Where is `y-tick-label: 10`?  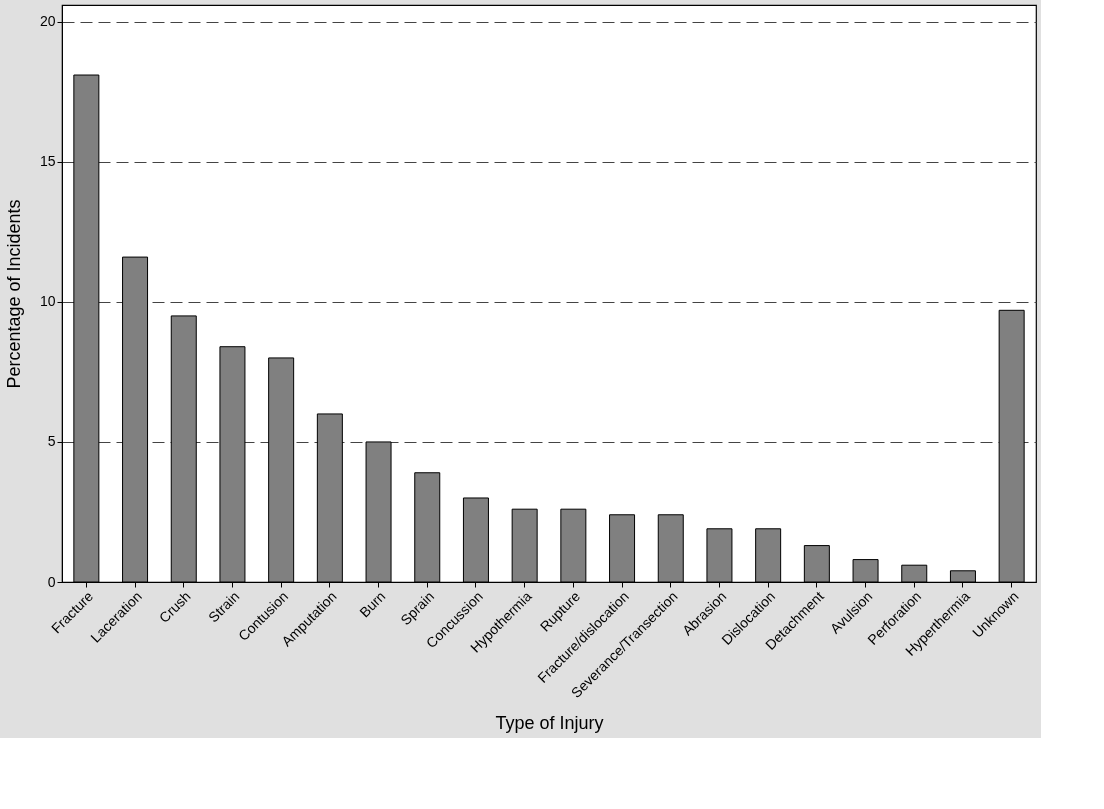 y-tick-label: 10 is located at coordinates (47, 301).